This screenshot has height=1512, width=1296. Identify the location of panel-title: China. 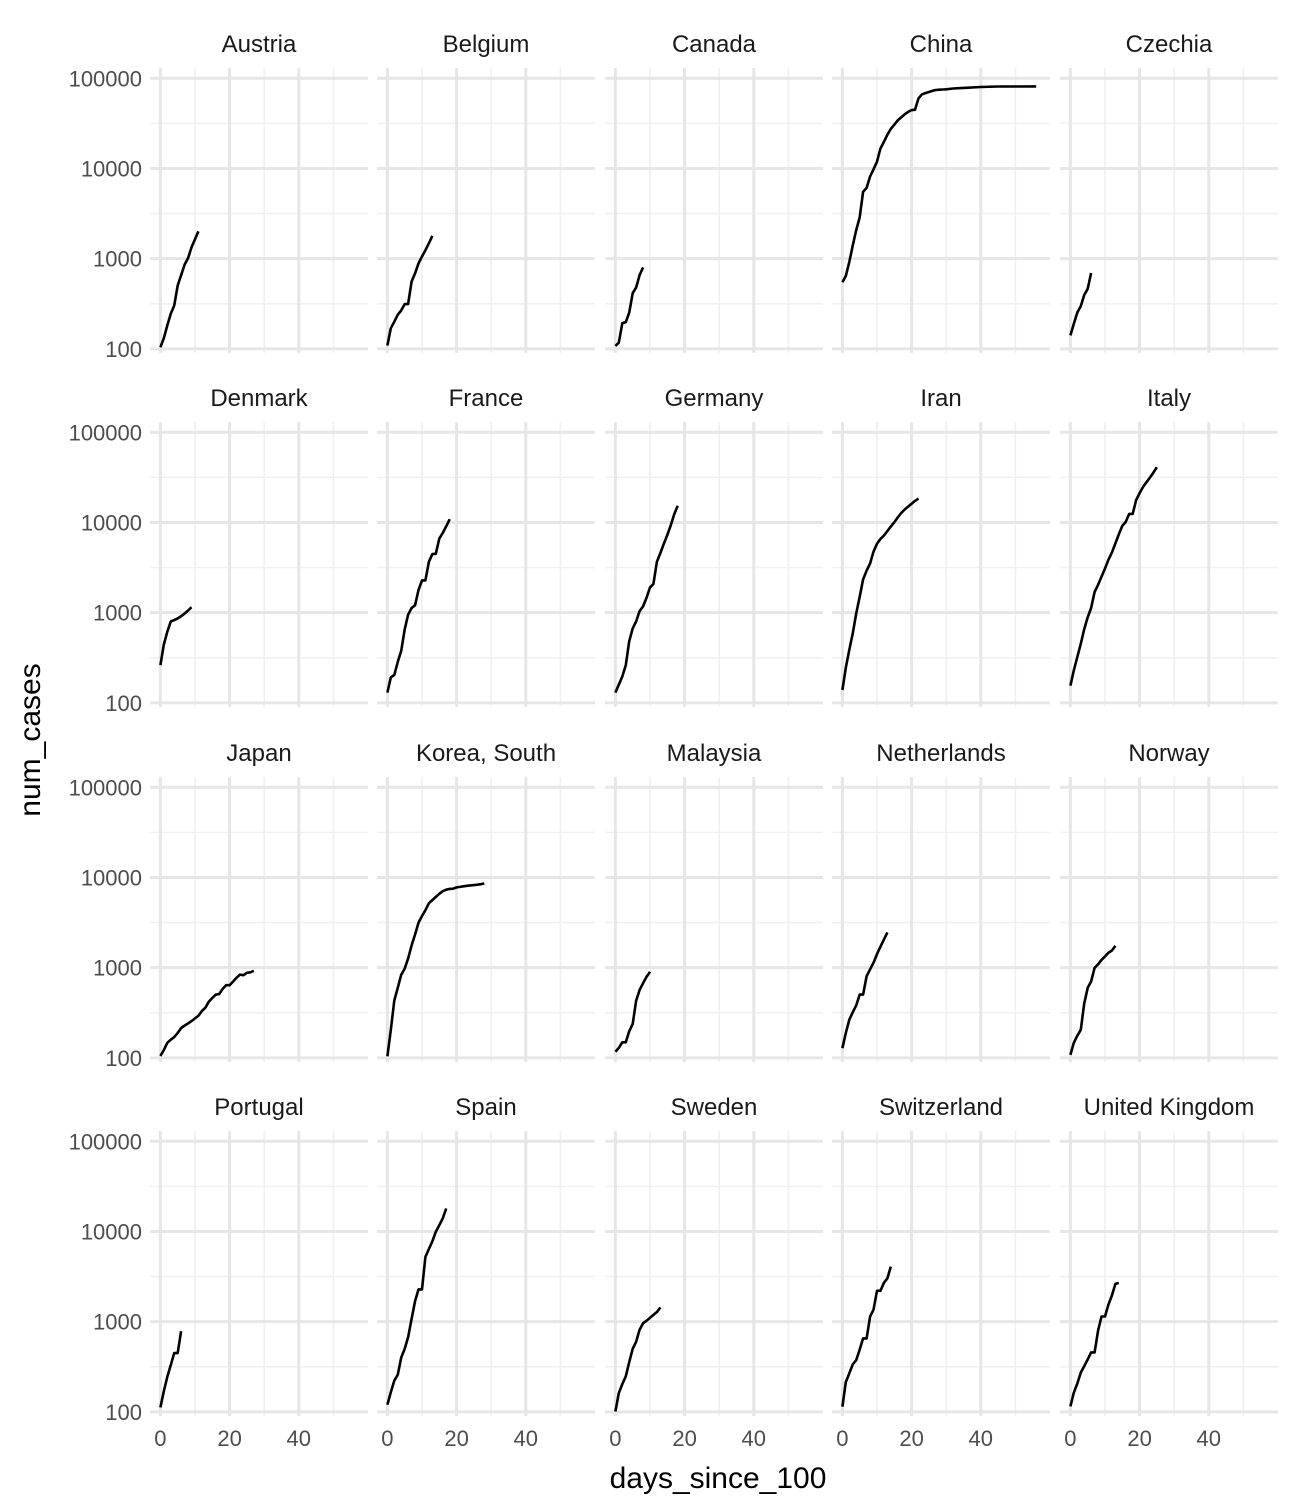
(941, 44).